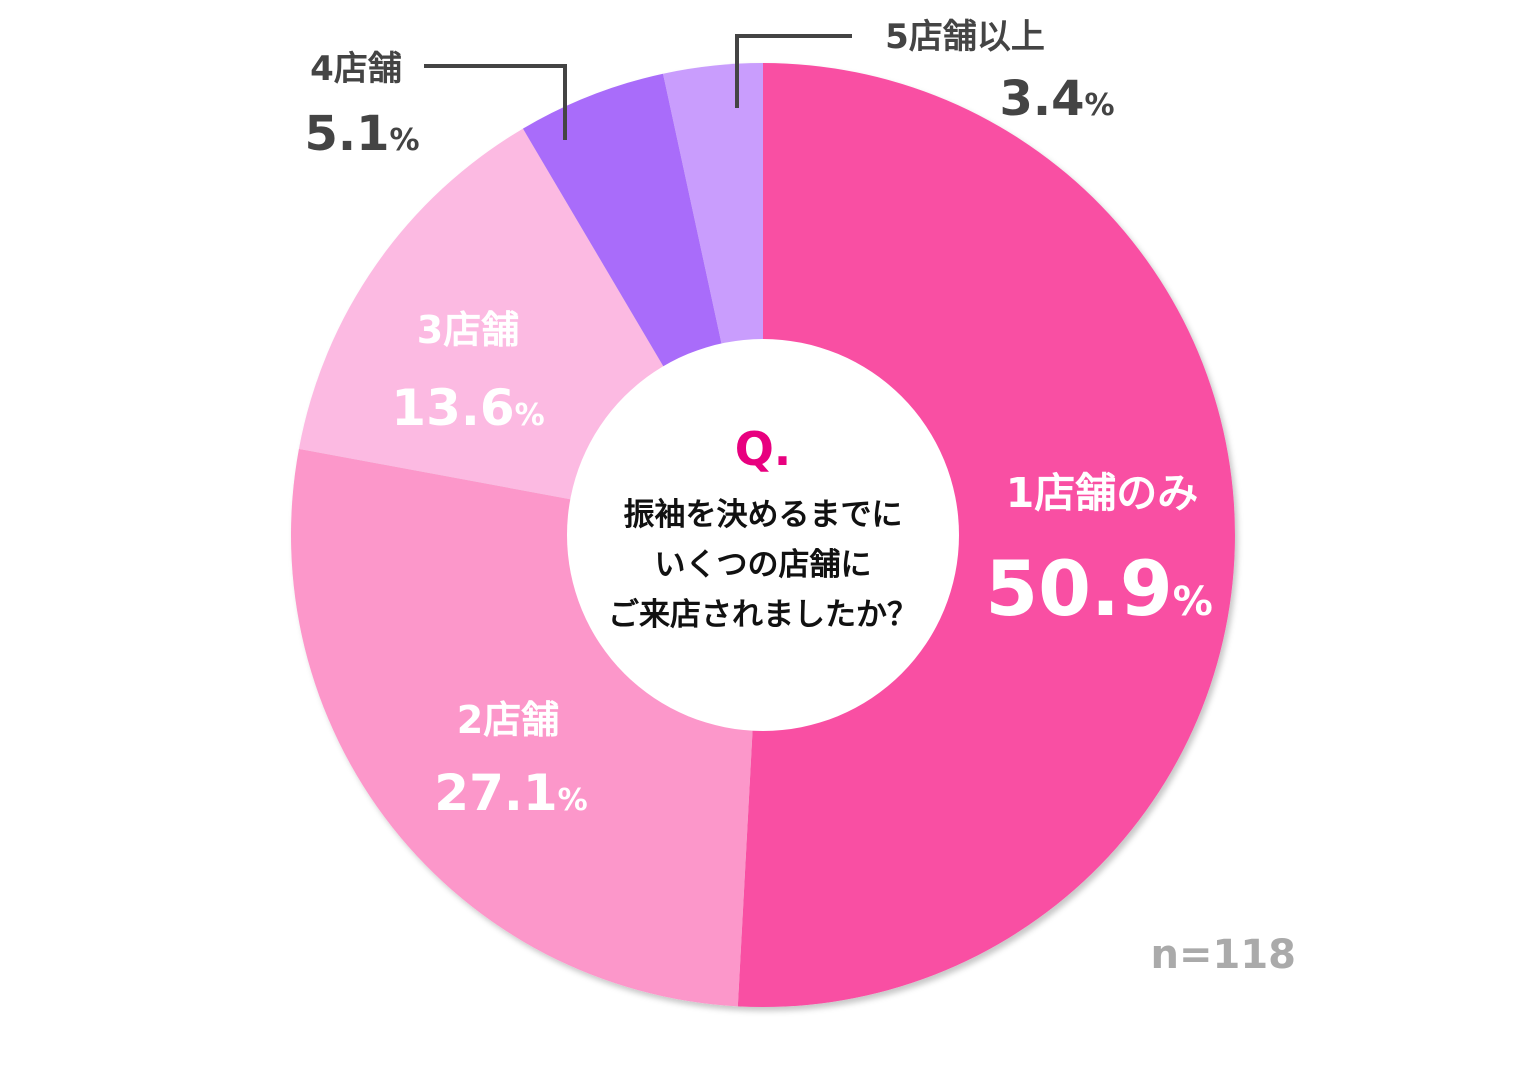  Describe the element at coordinates (763, 515) in the screenshot. I see `question-line-1: 振袖を決めるまでに` at that location.